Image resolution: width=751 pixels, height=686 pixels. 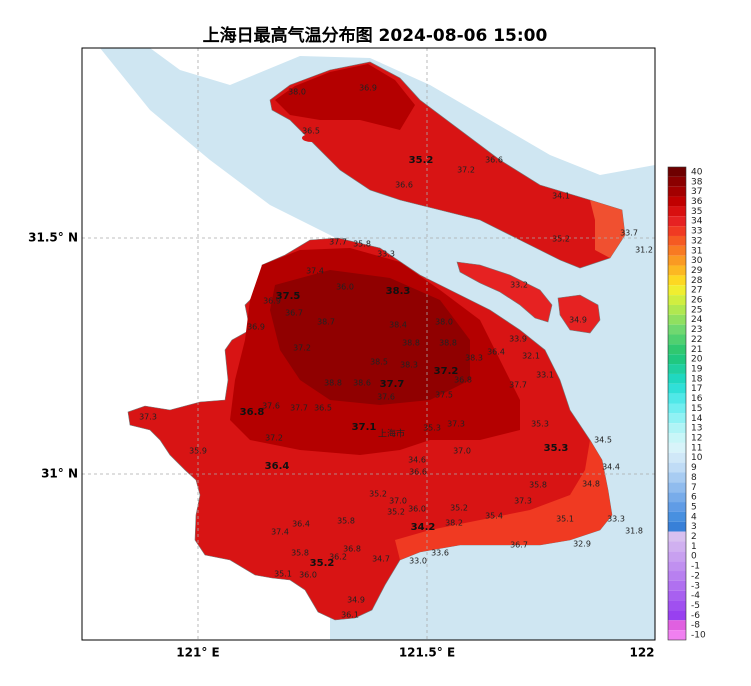 I want to click on station-value: 37.7, so click(x=338, y=242).